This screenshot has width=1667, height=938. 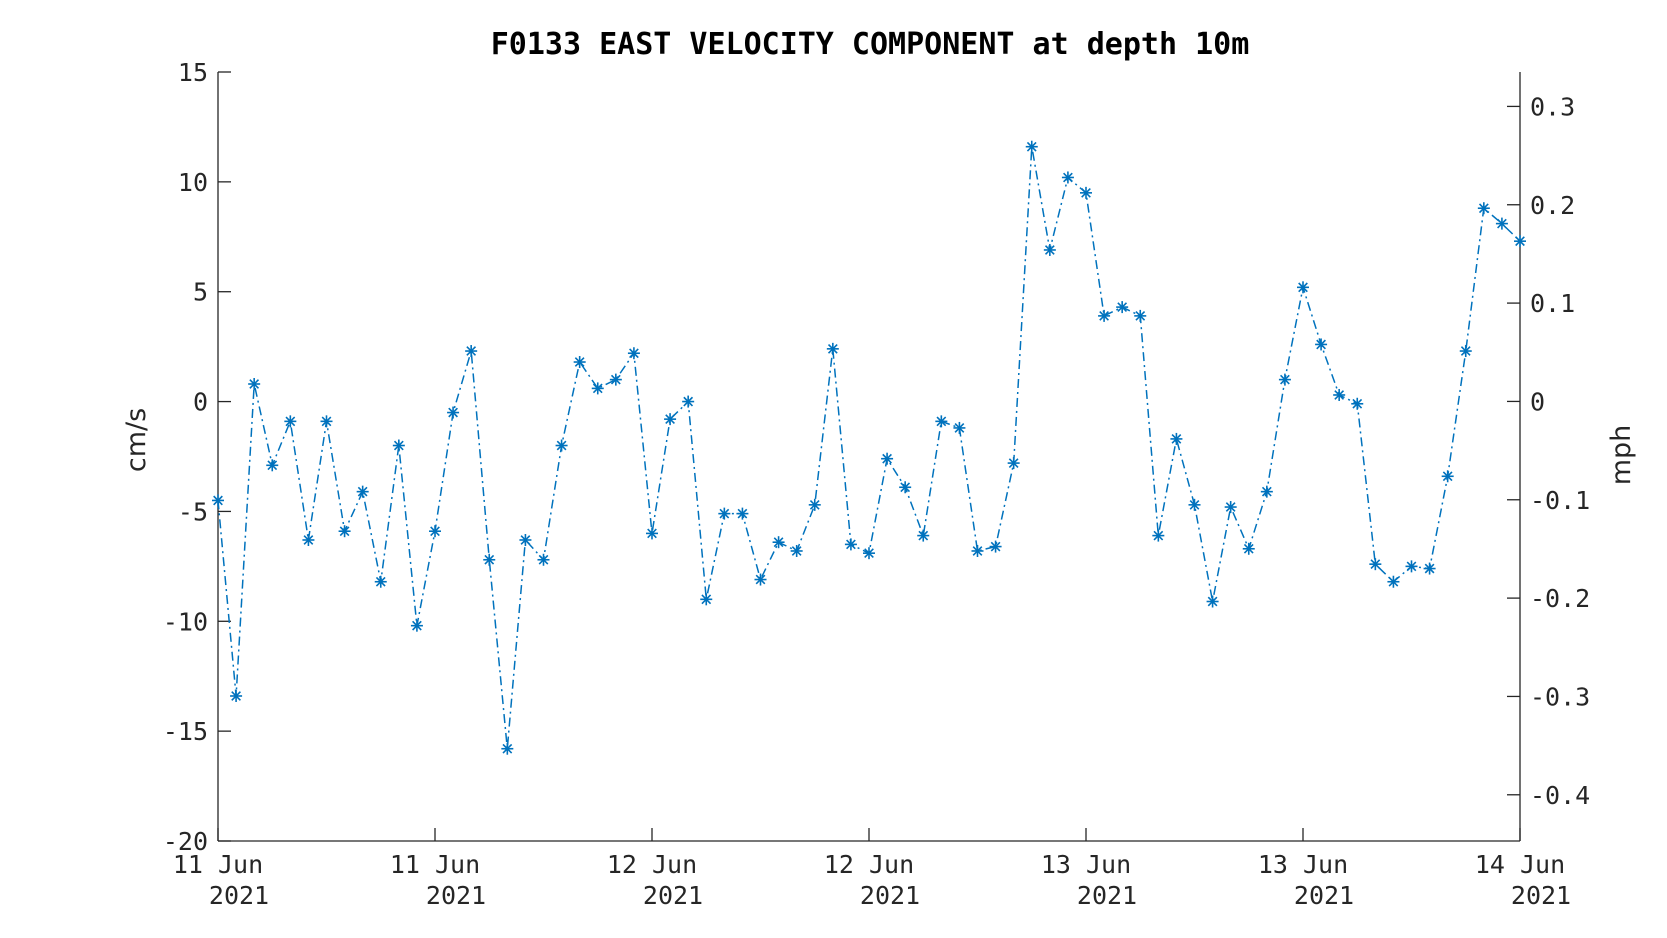 I want to click on x-tick-label-line1: 11 Jun, so click(x=435, y=864).